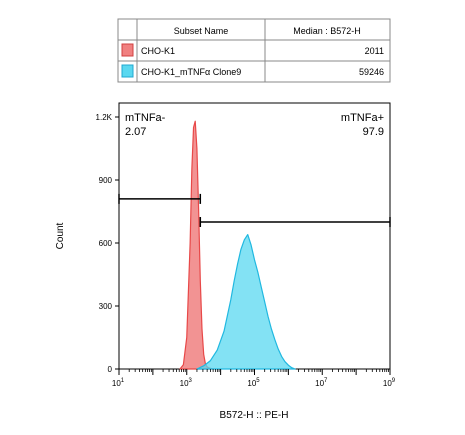 This screenshot has height=435, width=465. I want to click on gate-layer, so click(254, 210).